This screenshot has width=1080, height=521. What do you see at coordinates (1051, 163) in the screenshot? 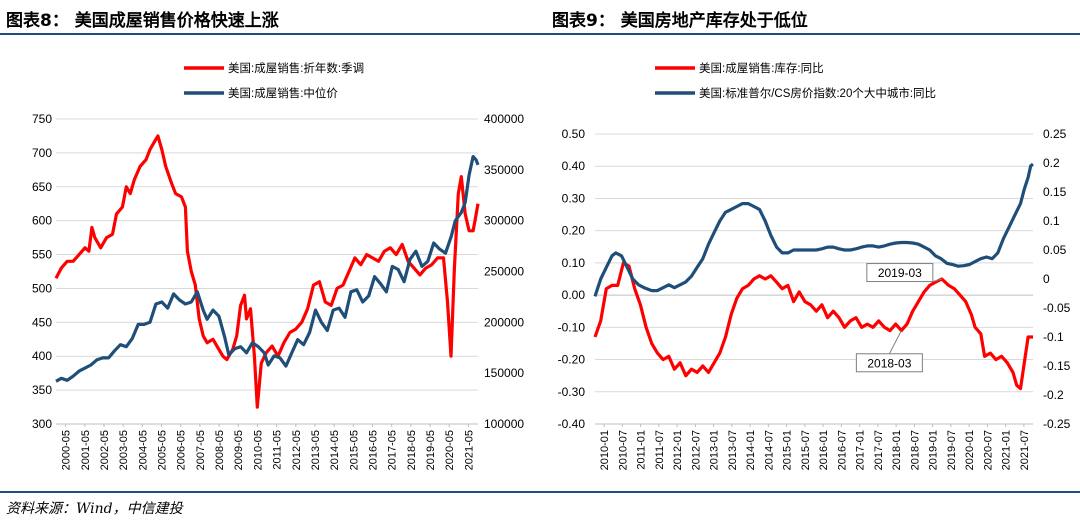
I see `y-right-tick-label: 0.2` at bounding box center [1051, 163].